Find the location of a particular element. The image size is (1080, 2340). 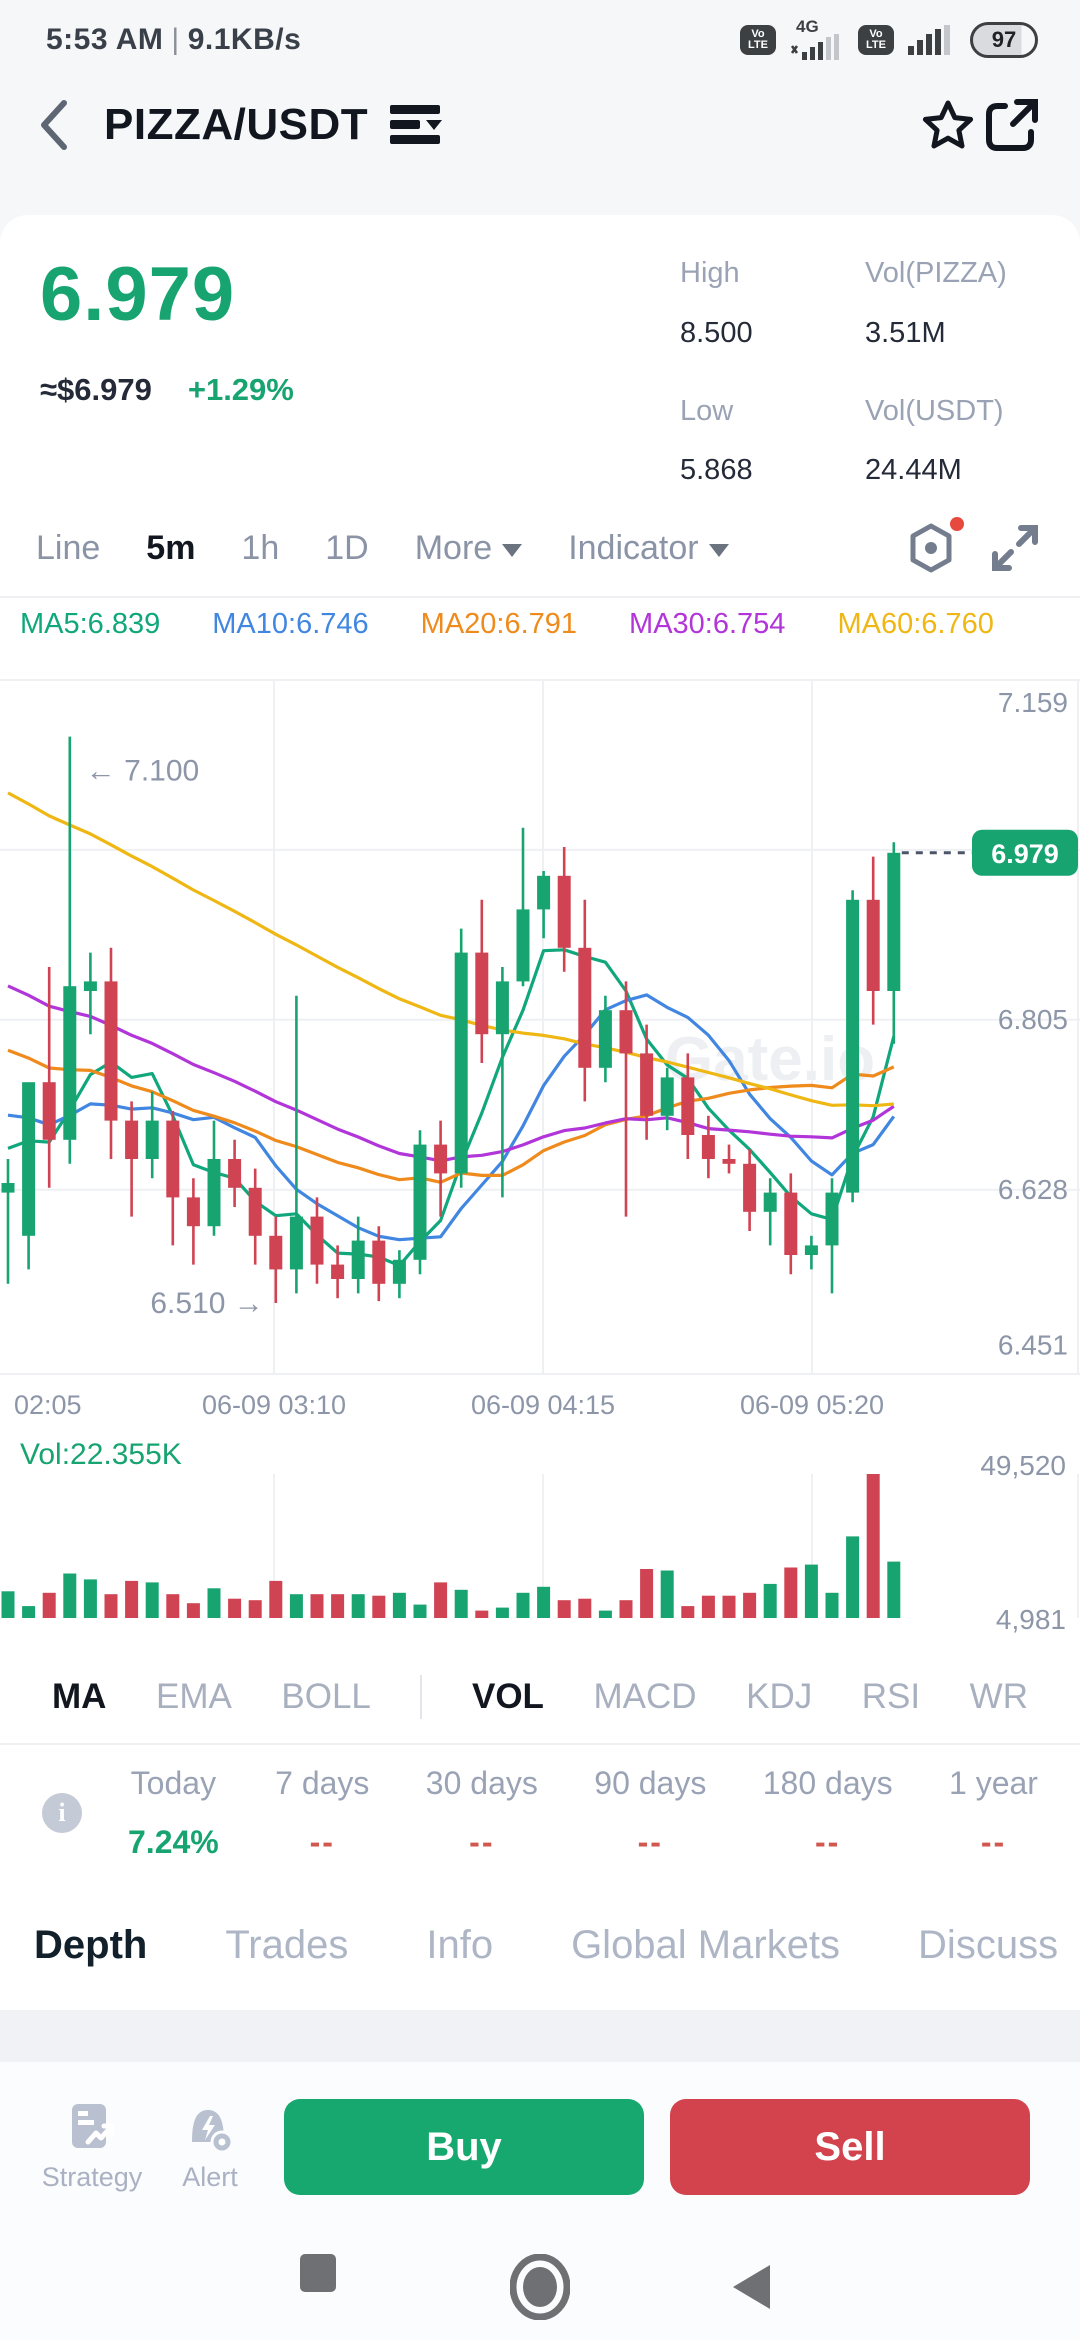

tab-vol: VOL is located at coordinates (507, 1696).